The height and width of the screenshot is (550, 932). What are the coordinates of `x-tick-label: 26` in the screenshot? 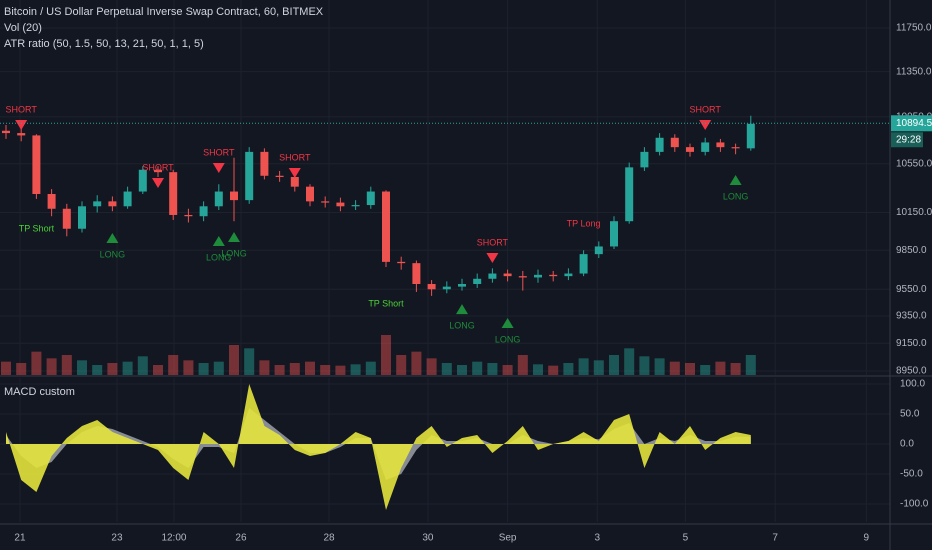 It's located at (241, 538).